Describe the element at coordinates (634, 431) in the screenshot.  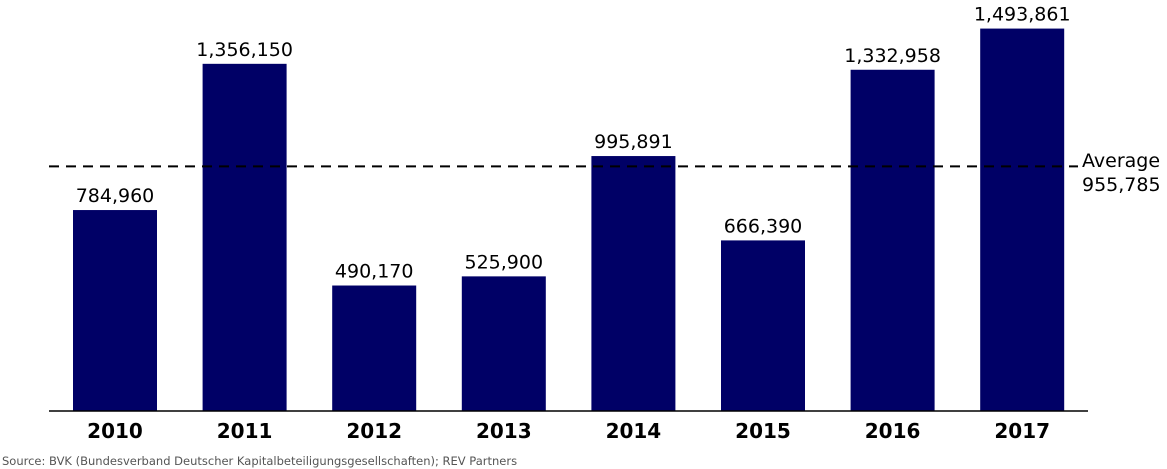
I see `x-tick-label-2014: 2014` at that location.